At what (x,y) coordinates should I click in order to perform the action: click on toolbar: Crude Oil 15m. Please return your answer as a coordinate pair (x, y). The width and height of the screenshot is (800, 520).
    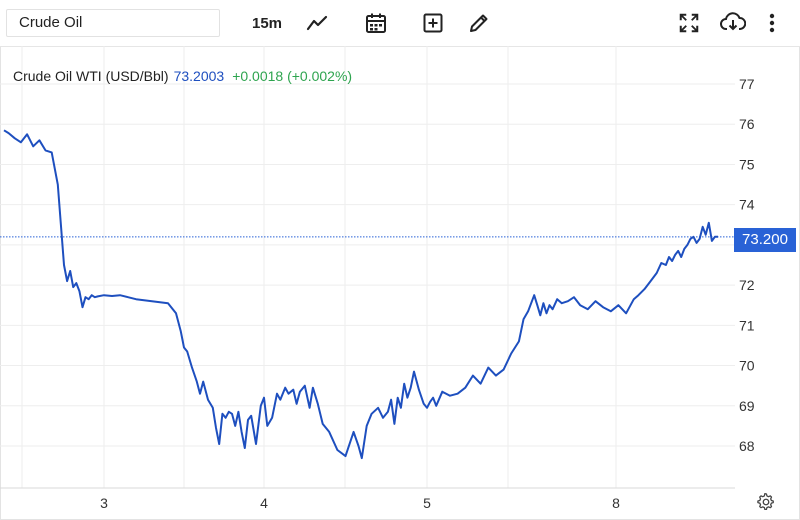
    Looking at the image, I should click on (400, 23).